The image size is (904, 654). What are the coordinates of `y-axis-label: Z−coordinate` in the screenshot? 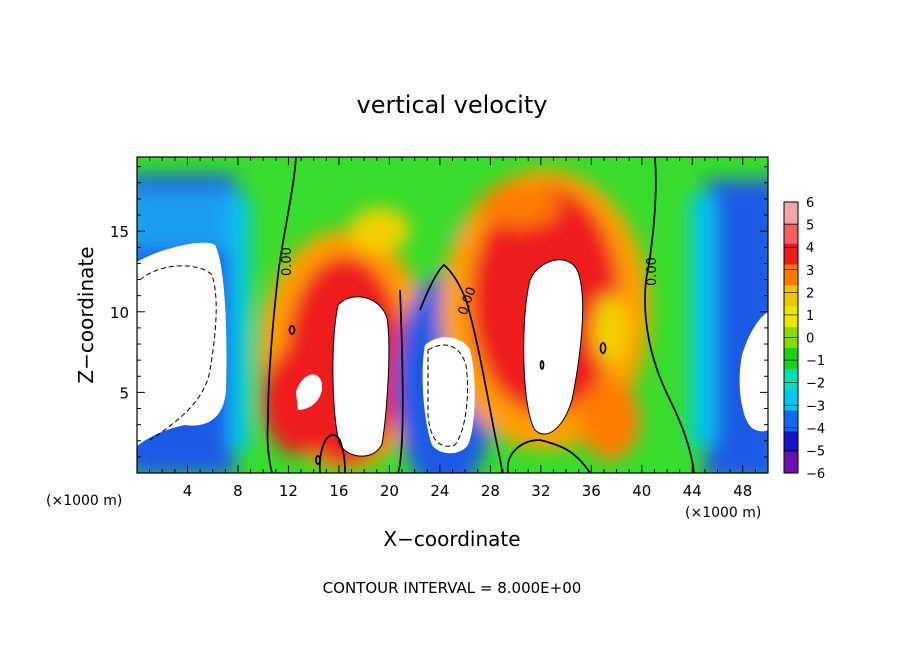 It's located at (86, 314).